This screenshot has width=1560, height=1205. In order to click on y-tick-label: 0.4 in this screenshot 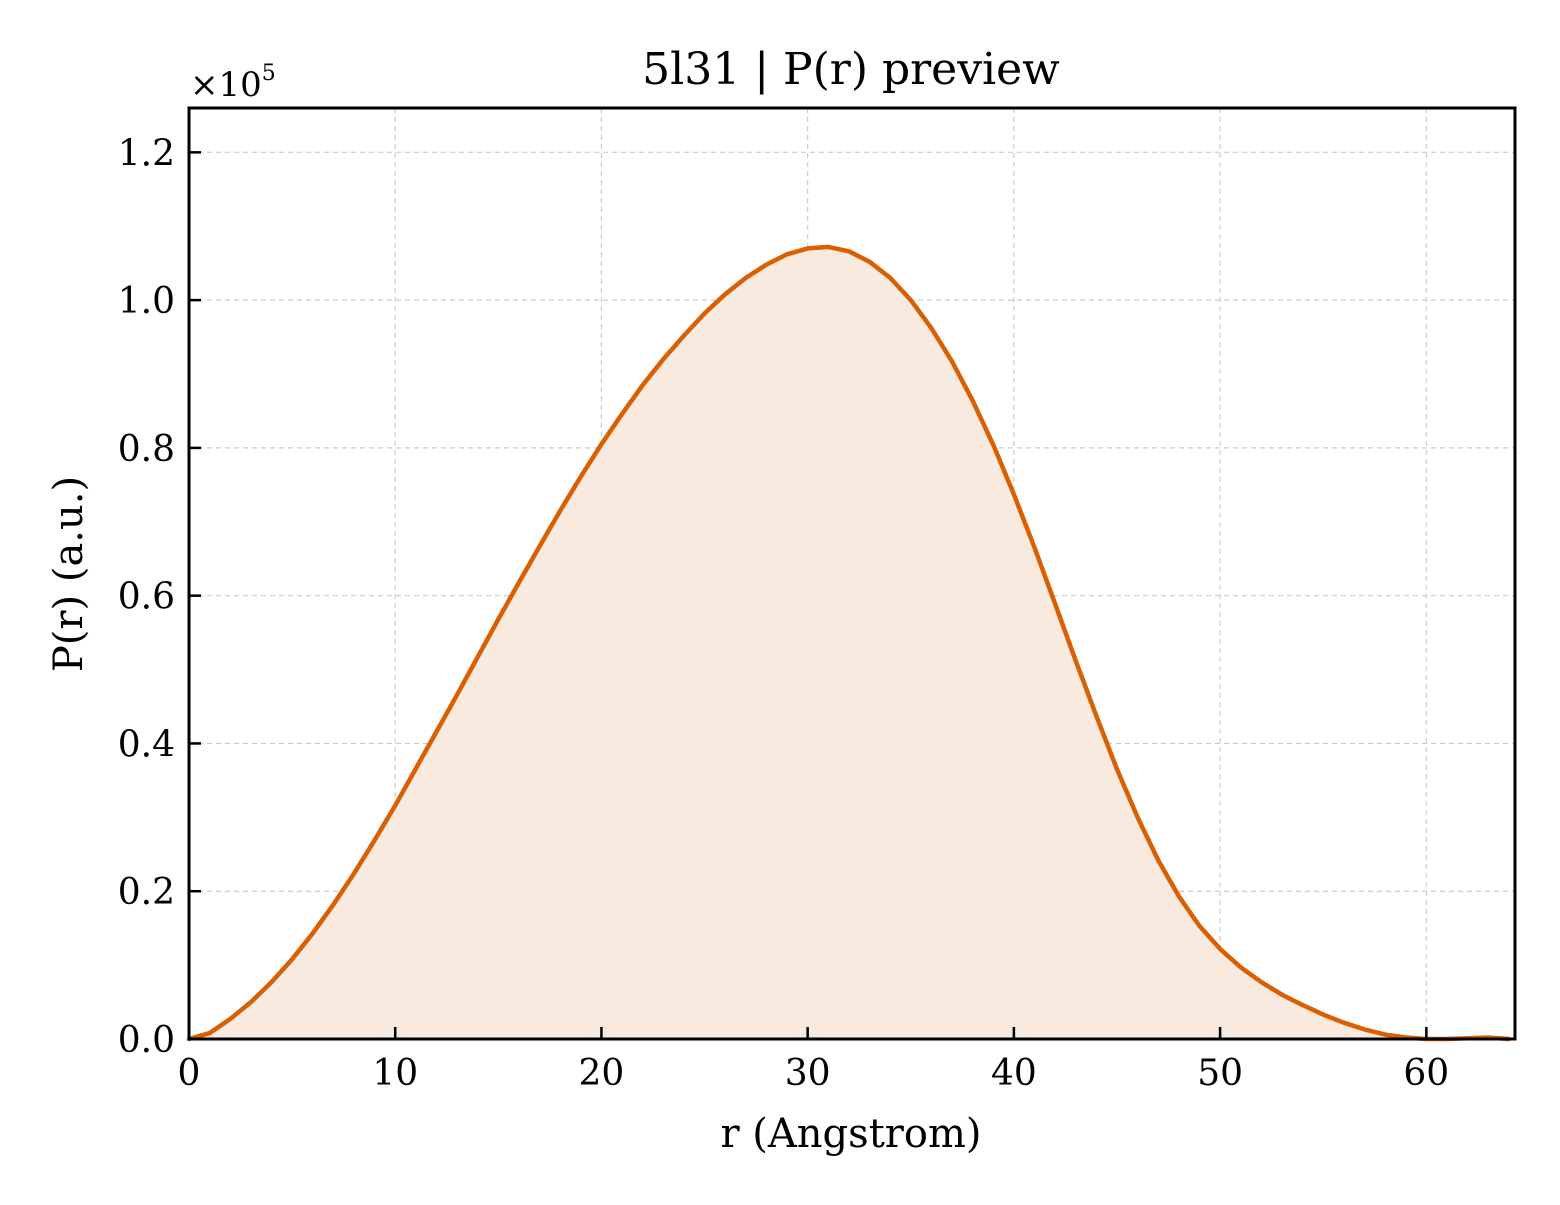, I will do `click(146, 744)`.